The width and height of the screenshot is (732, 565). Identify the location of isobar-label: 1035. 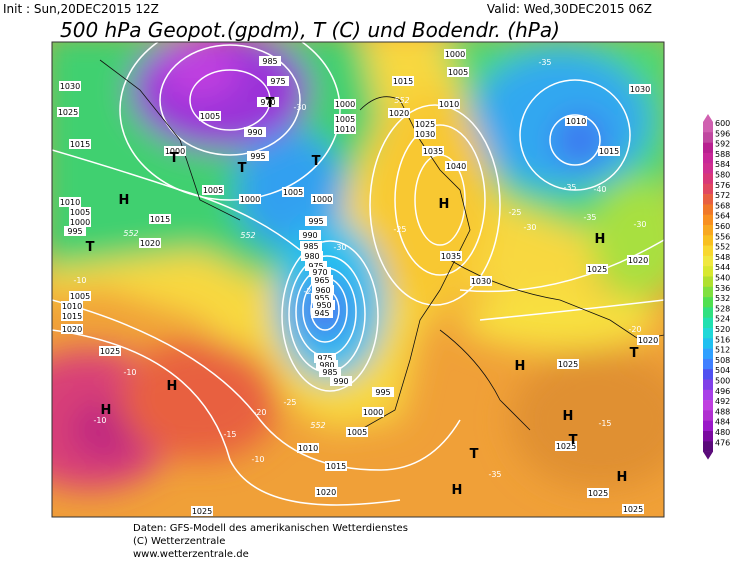
(433, 151).